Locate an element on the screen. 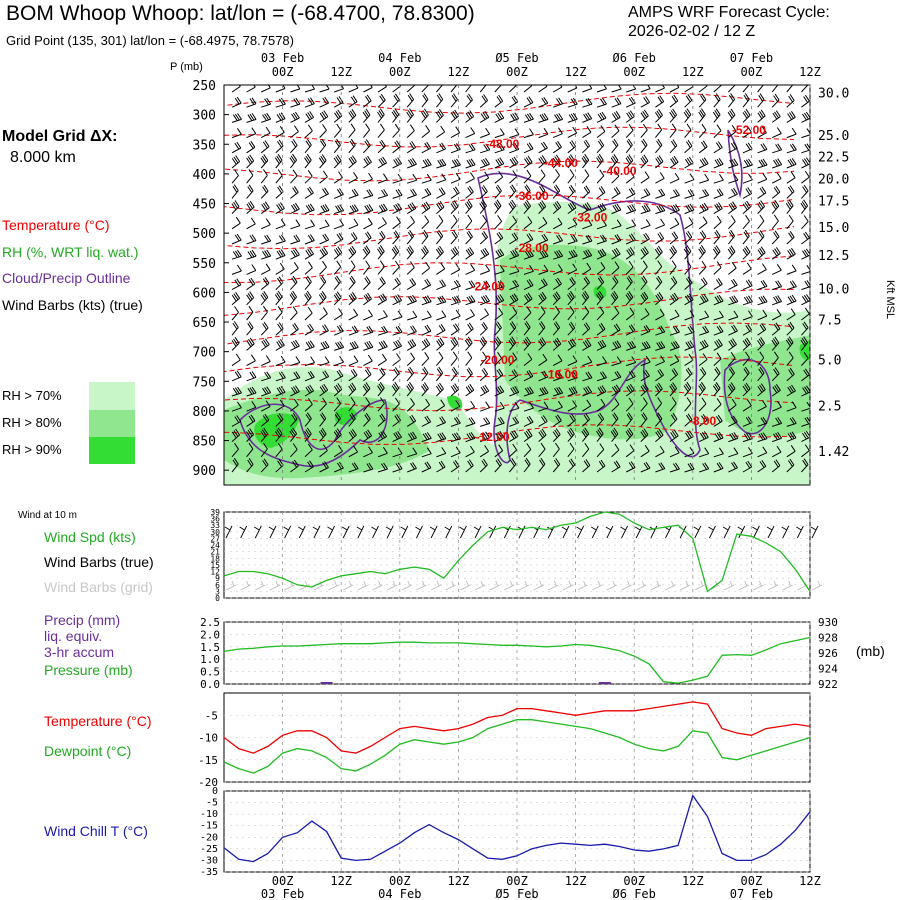  wind-tick: 6 is located at coordinates (217, 585).